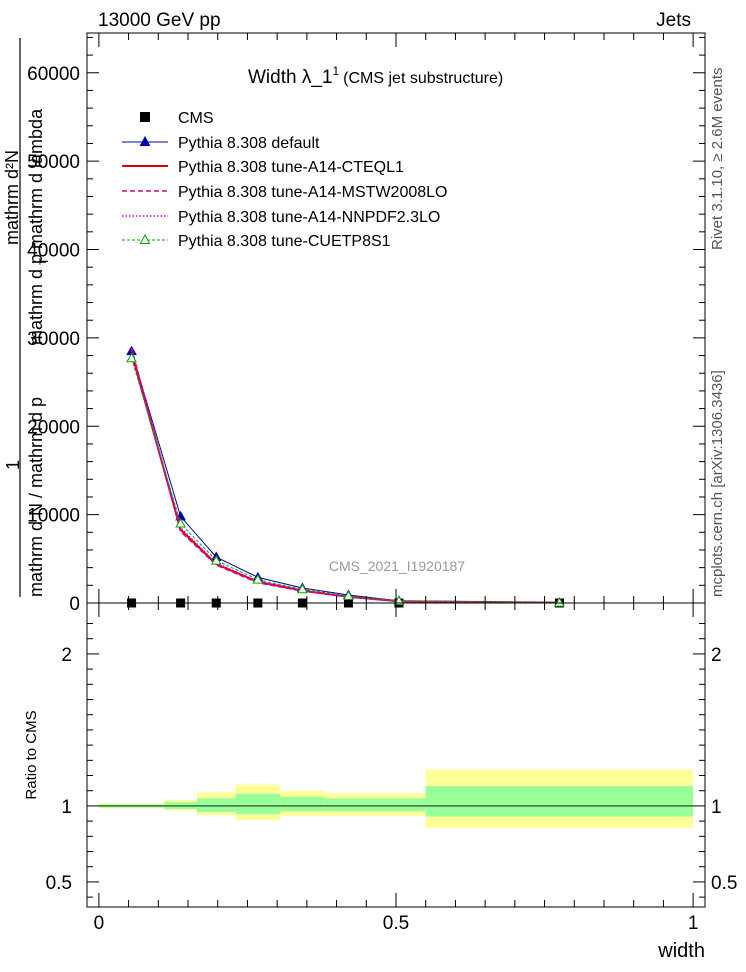 The width and height of the screenshot is (746, 972). Describe the element at coordinates (74, 604) in the screenshot. I see `main-ytick-label-0: 0` at that location.